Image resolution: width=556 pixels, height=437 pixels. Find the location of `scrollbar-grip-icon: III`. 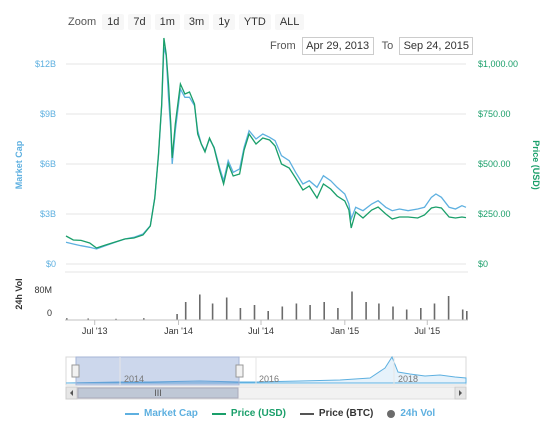

scrollbar-grip-icon: III is located at coordinates (158, 393).